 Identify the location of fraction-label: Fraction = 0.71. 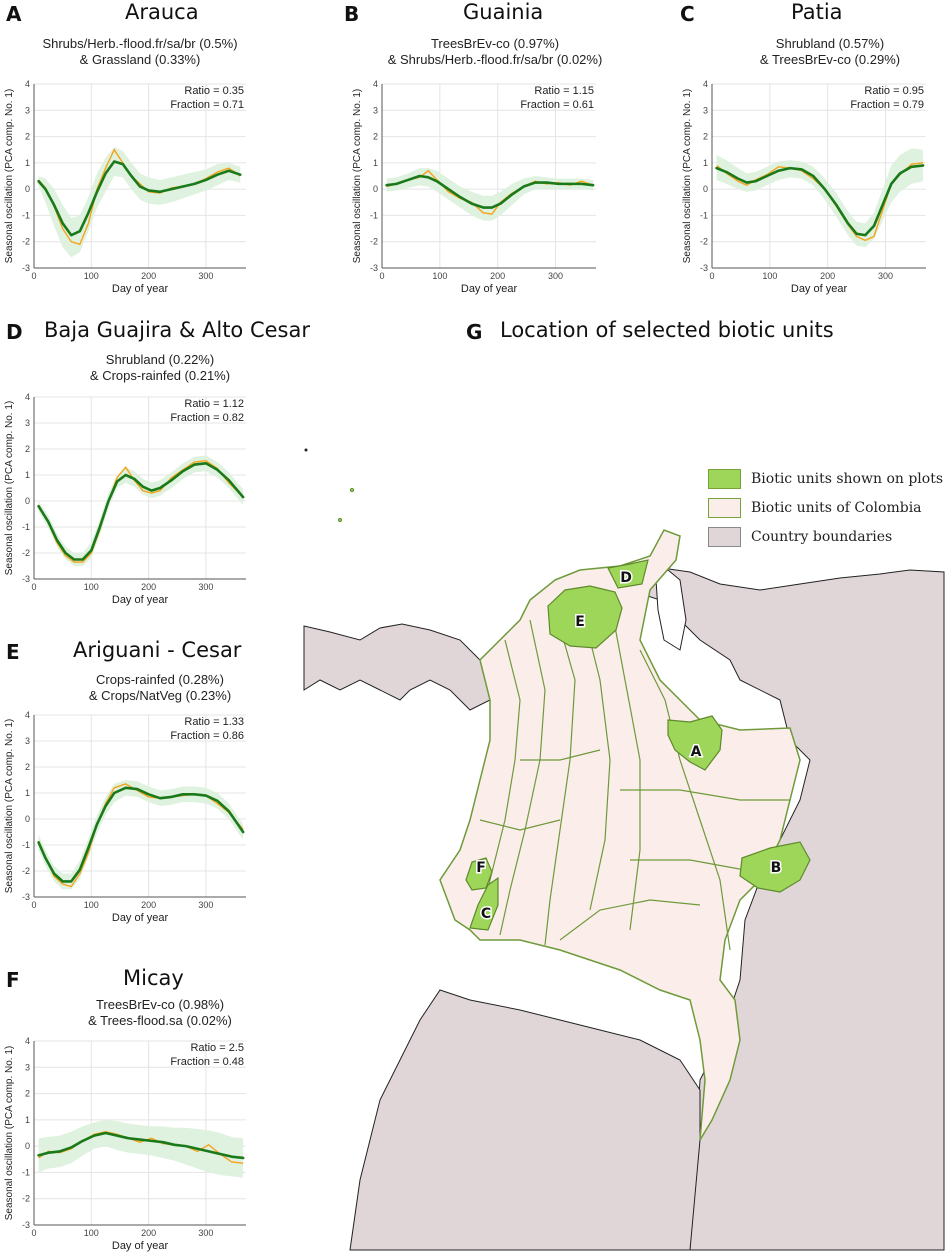
(207, 105).